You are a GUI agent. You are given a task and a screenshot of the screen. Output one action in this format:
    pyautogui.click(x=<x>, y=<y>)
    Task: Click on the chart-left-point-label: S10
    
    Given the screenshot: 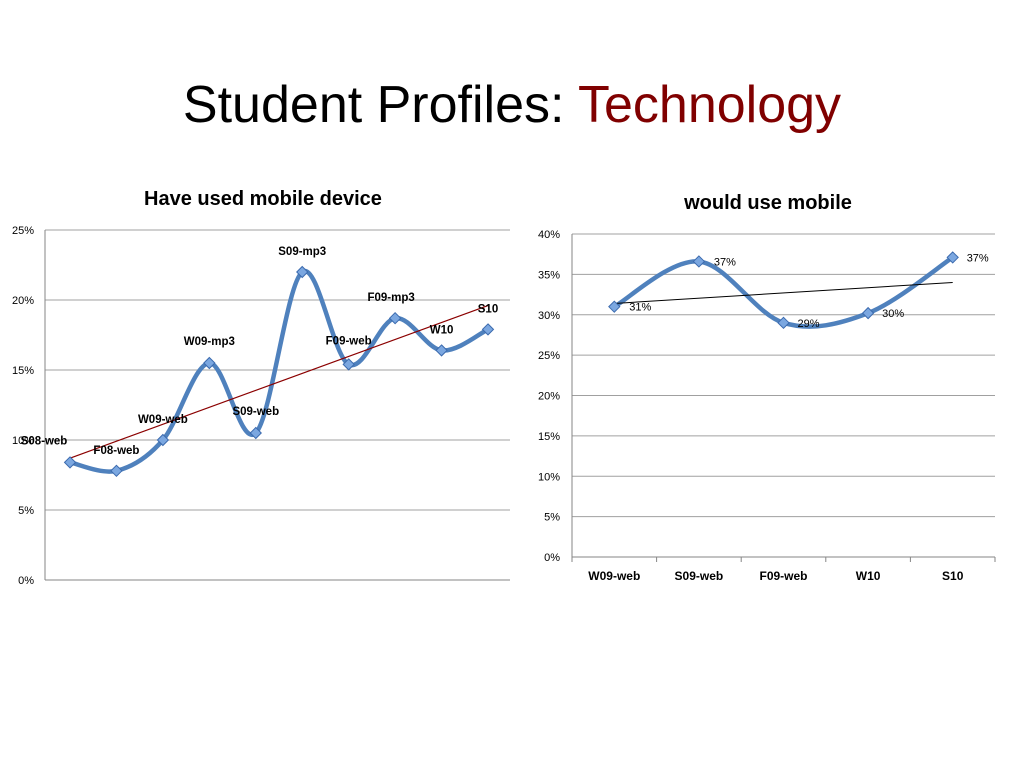 What is the action you would take?
    pyautogui.click(x=488, y=309)
    